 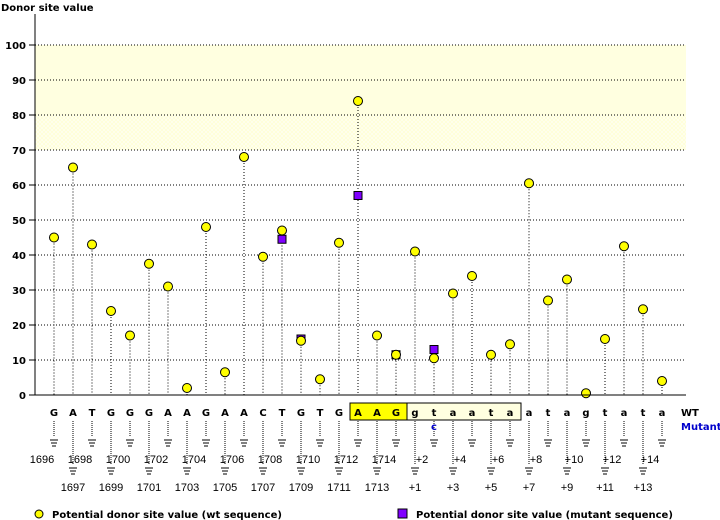 What do you see at coordinates (167, 515) in the screenshot?
I see `legend-wt-label: Potential donor site value (wt sequence)` at bounding box center [167, 515].